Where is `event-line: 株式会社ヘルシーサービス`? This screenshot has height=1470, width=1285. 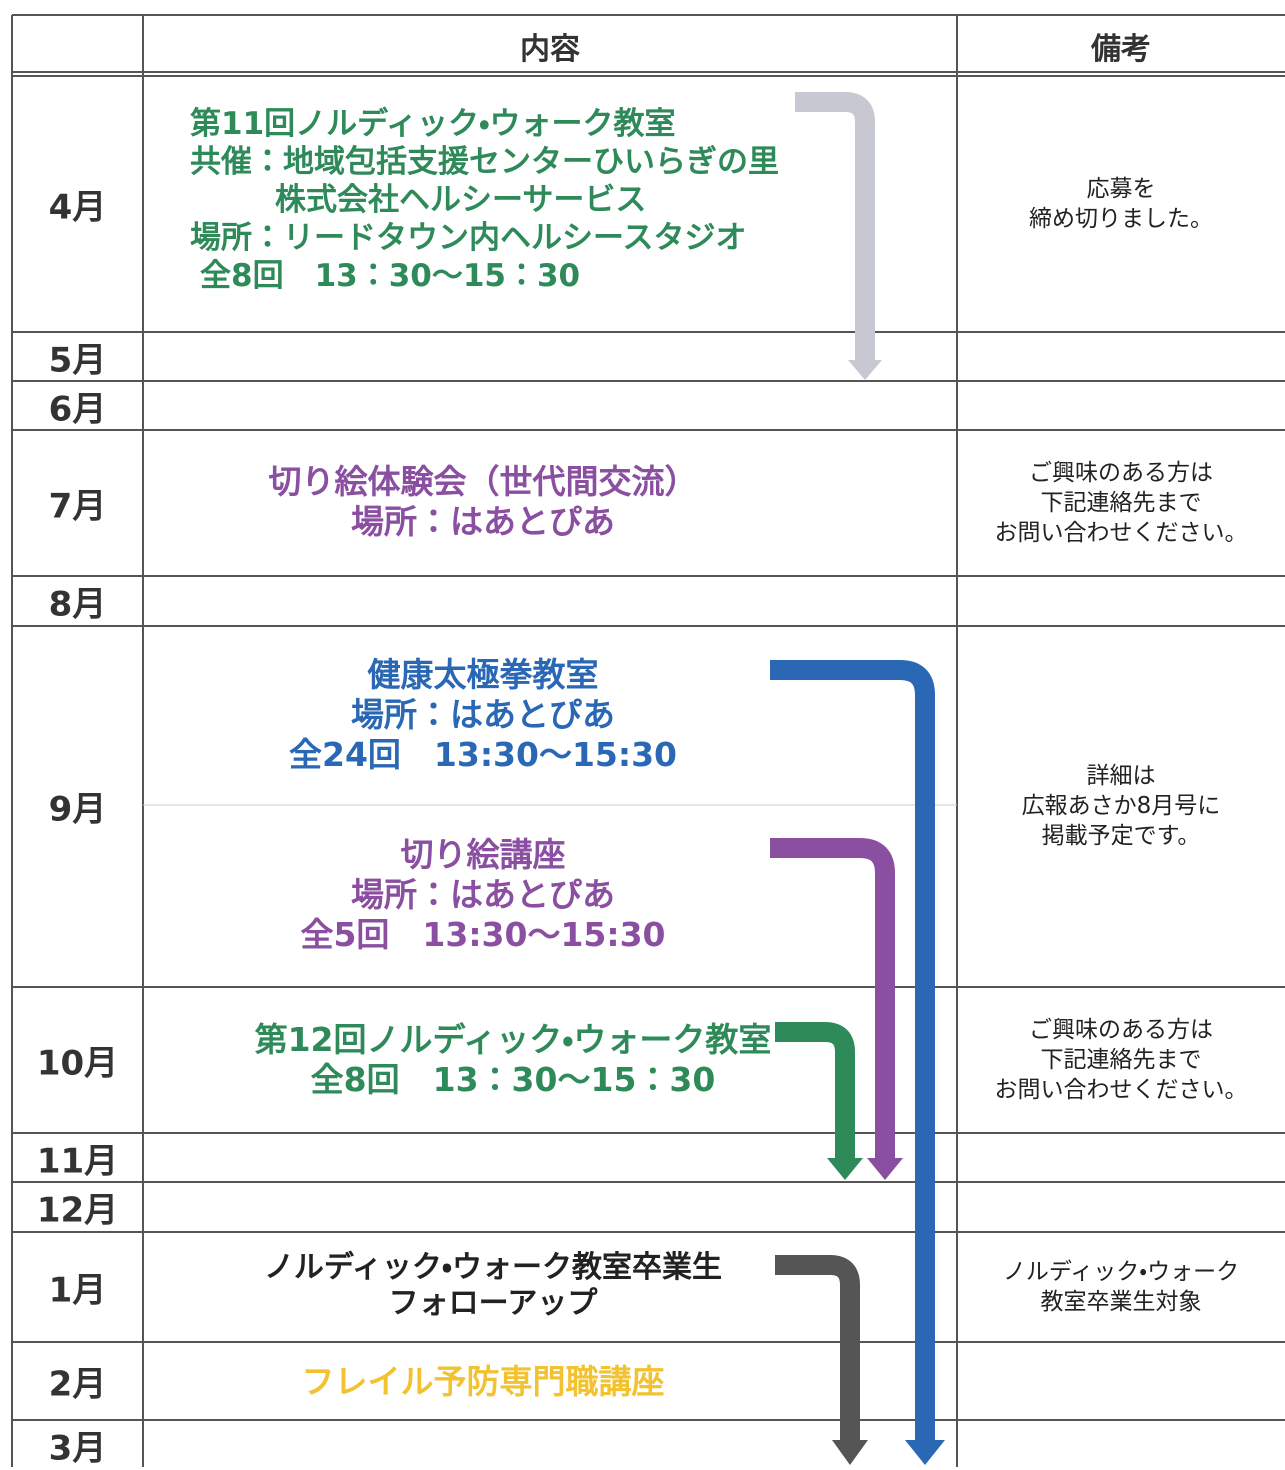
event-line: 株式会社ヘルシーサービス is located at coordinates (461, 200).